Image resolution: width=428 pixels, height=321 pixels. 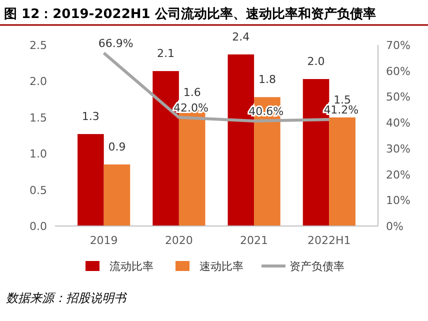 What do you see at coordinates (38, 190) in the screenshot?
I see `y-tick-label: 0.5` at bounding box center [38, 190].